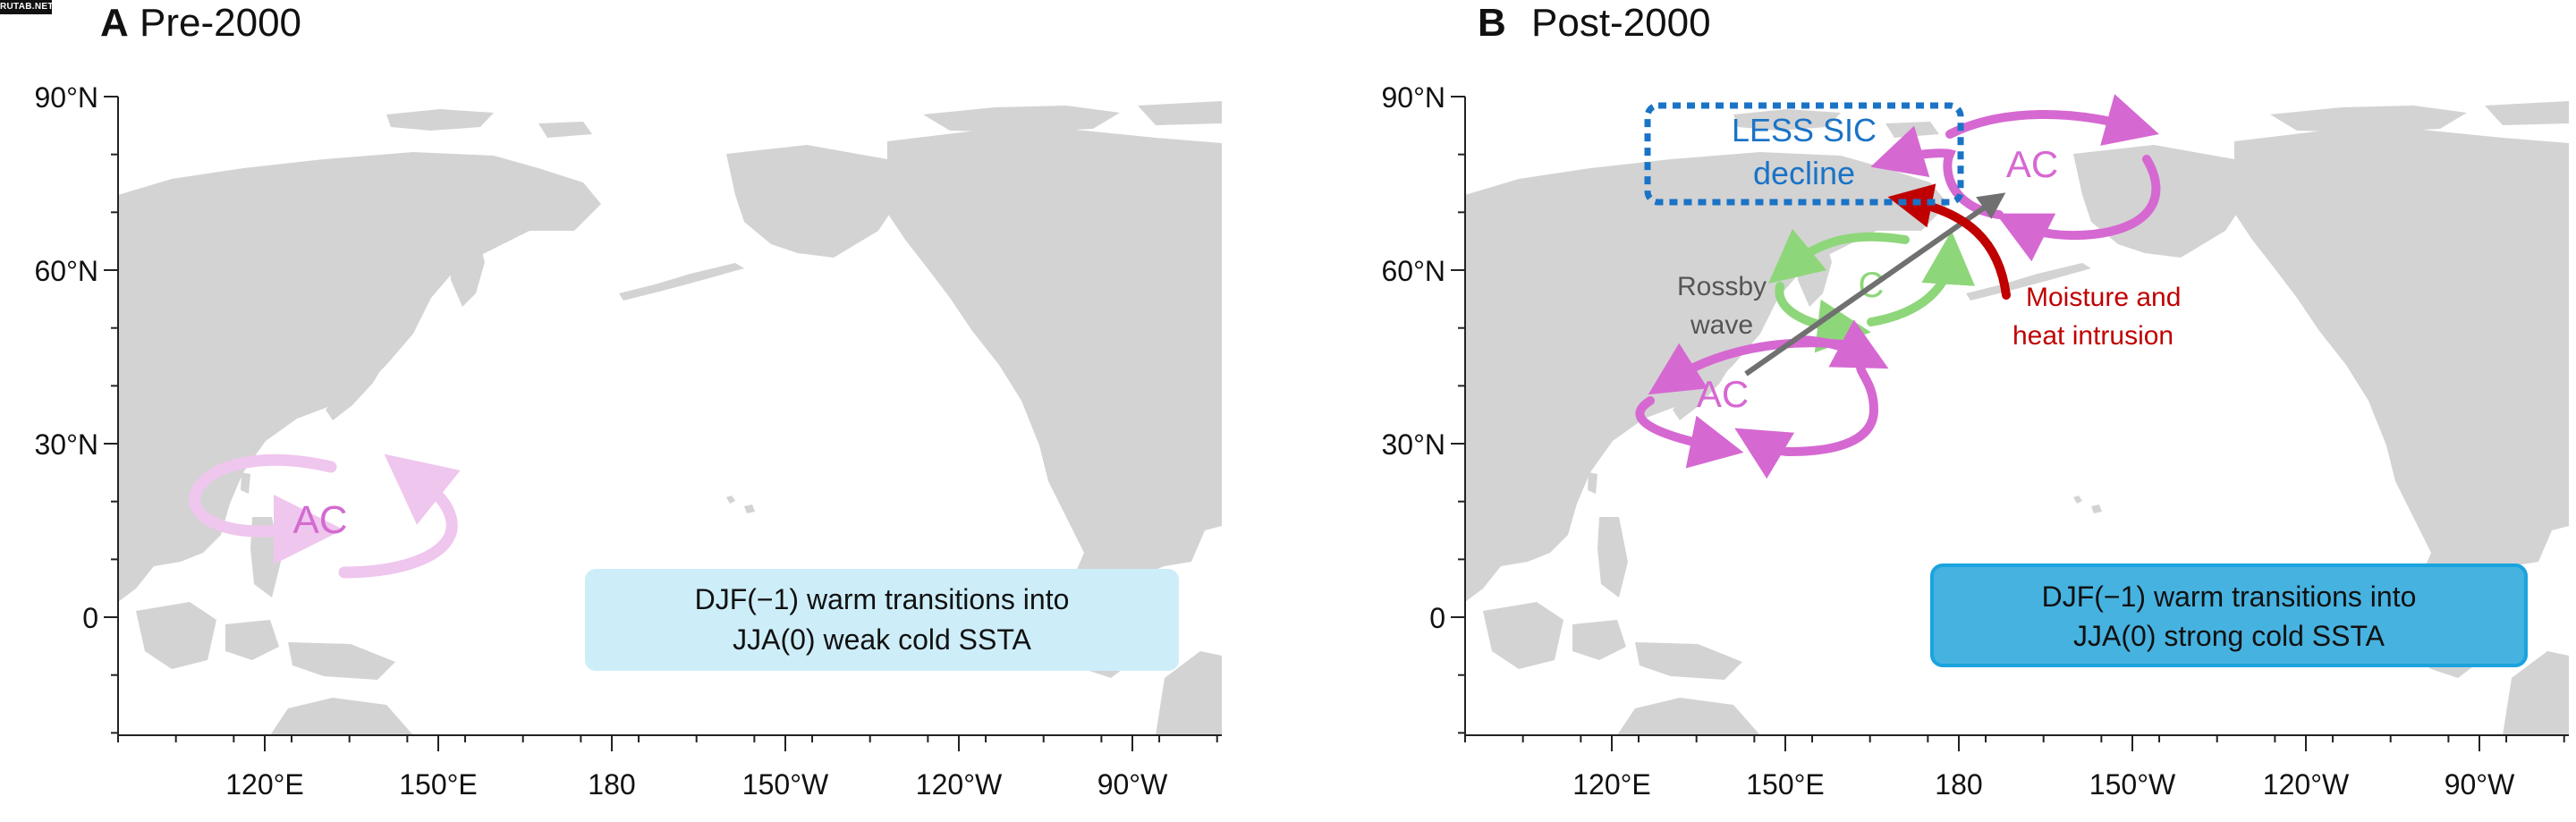 This screenshot has width=2576, height=822. Describe the element at coordinates (1958, 784) in the screenshot. I see `b-x-tick-label: 180` at that location.